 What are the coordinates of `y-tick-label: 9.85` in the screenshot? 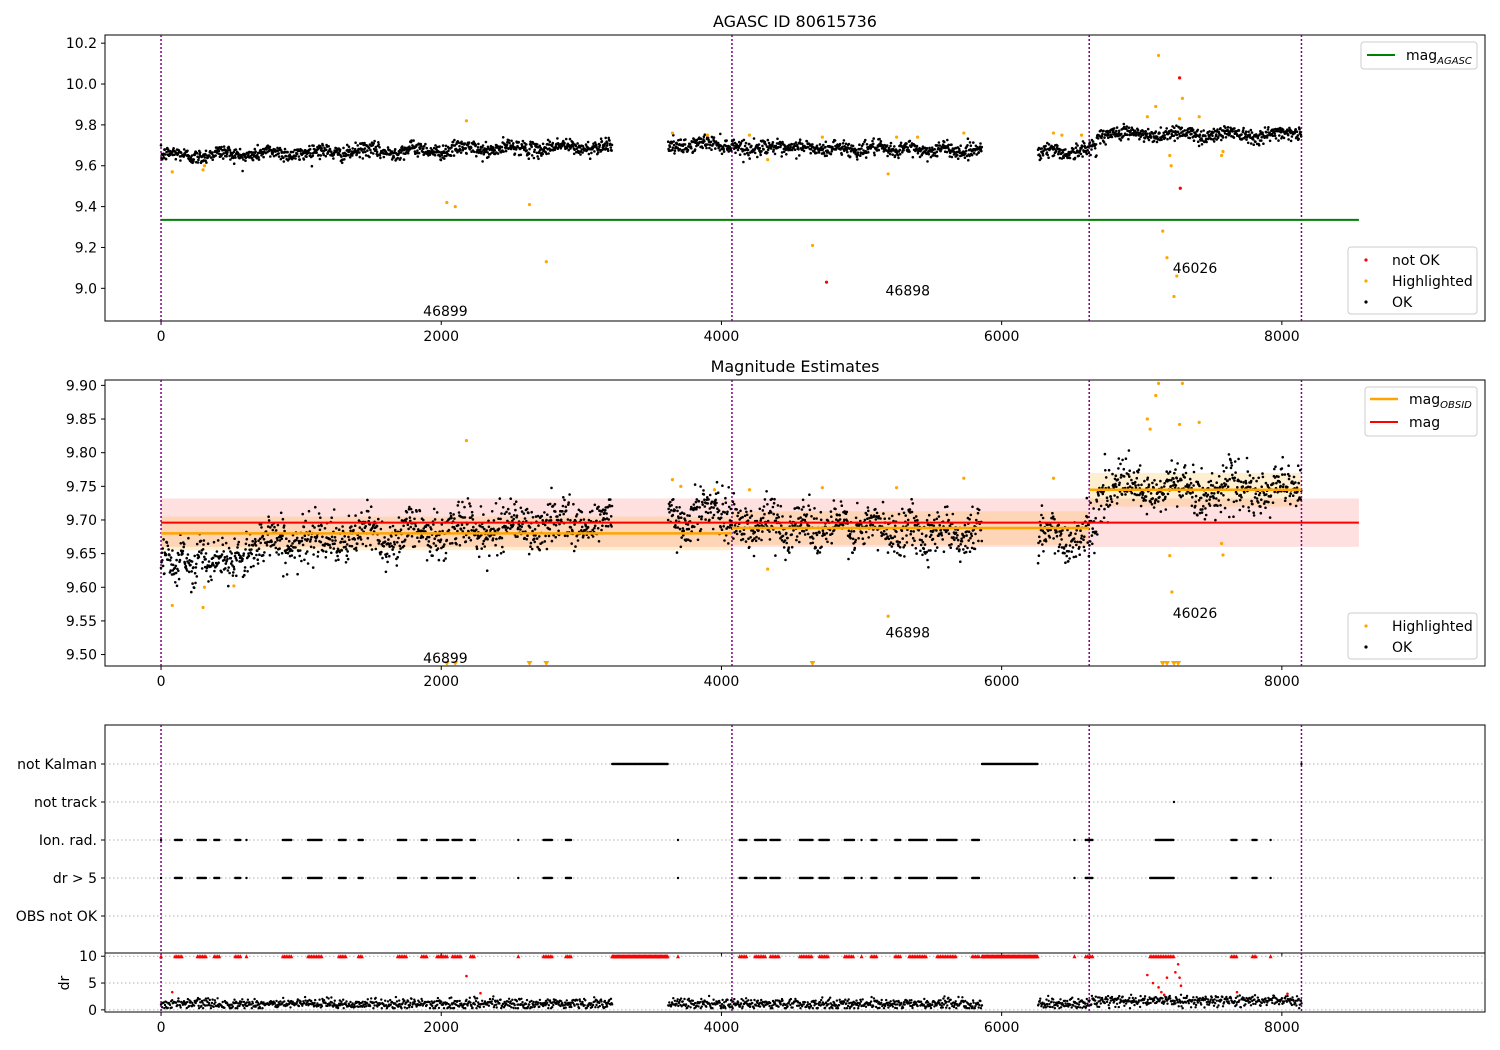 It's located at (81, 420).